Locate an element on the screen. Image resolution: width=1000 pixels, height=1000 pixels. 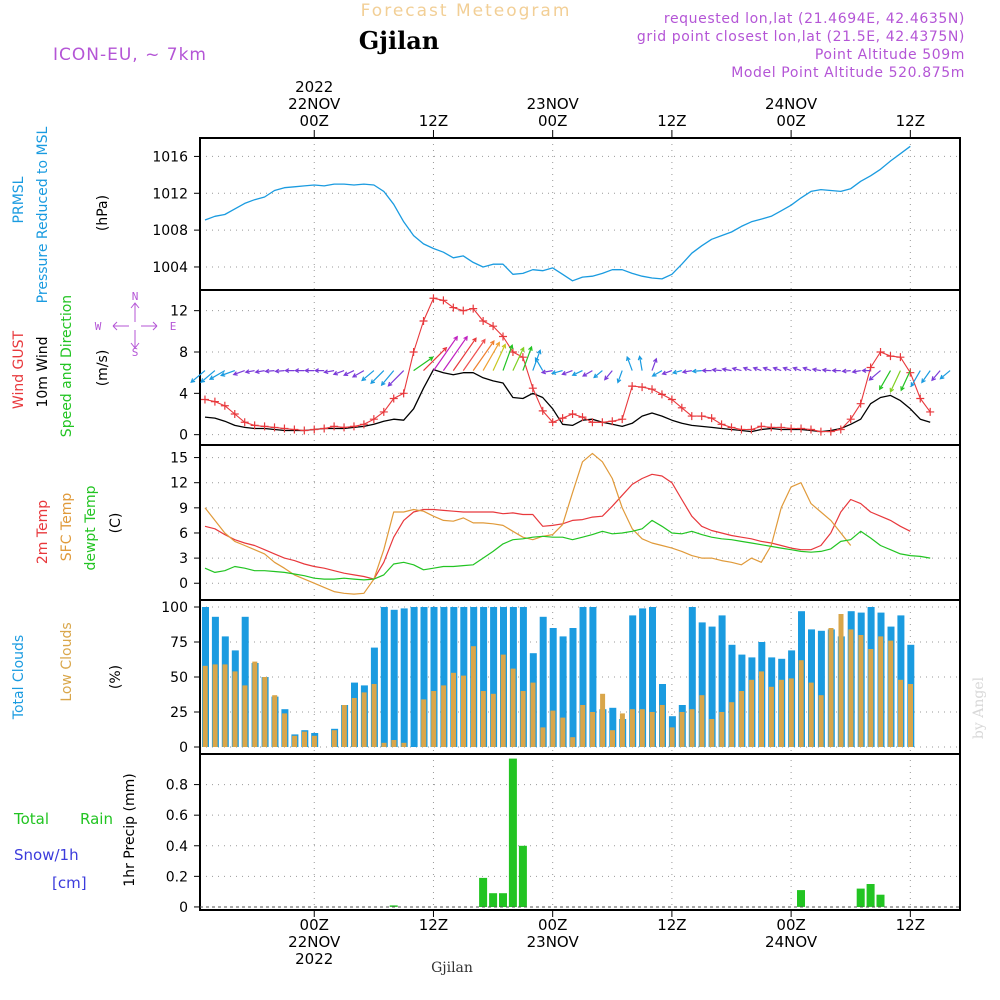
x-tick-label-top: 00Z is located at coordinates (552, 121).